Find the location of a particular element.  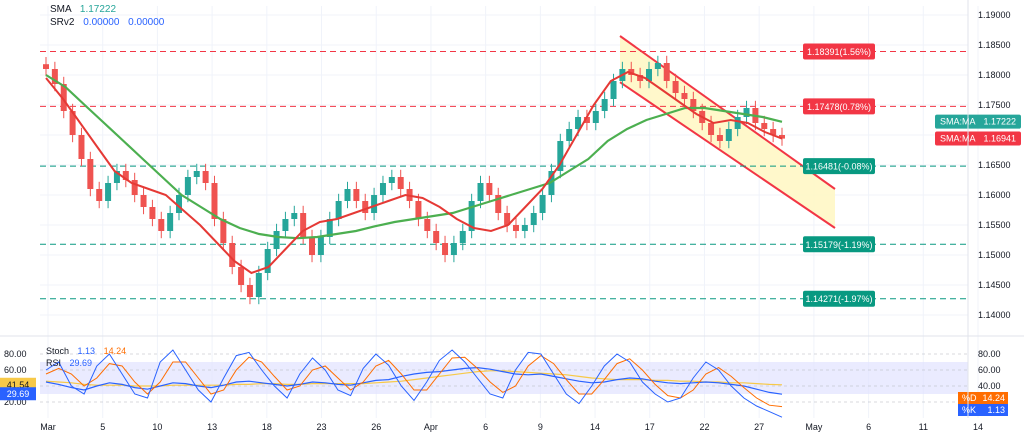

y-tick-label: 1.15000 is located at coordinates (994, 255).